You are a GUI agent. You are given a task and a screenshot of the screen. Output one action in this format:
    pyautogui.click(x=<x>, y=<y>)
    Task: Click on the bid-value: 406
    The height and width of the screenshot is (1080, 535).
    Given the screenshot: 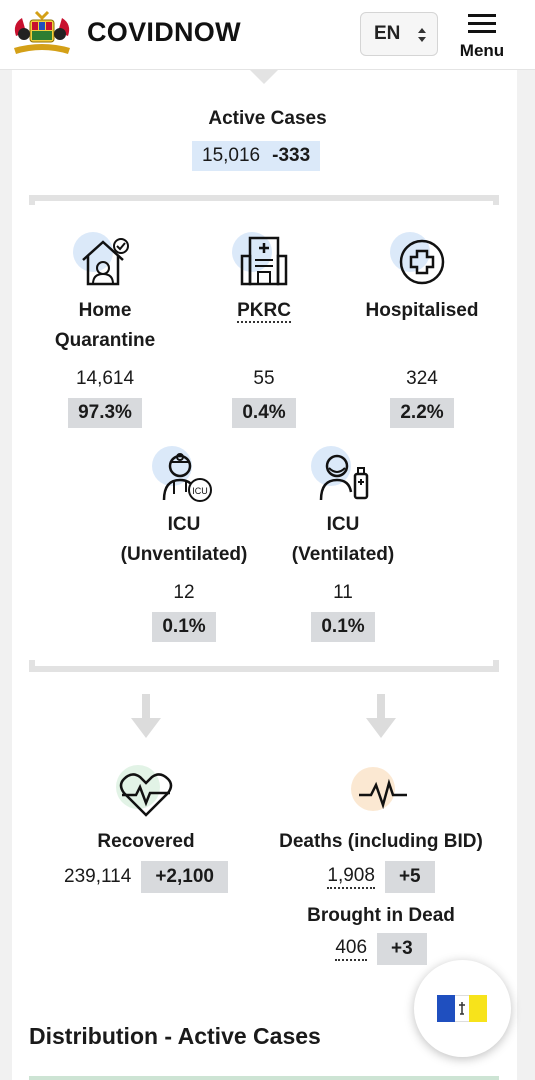 What is the action you would take?
    pyautogui.click(x=351, y=949)
    